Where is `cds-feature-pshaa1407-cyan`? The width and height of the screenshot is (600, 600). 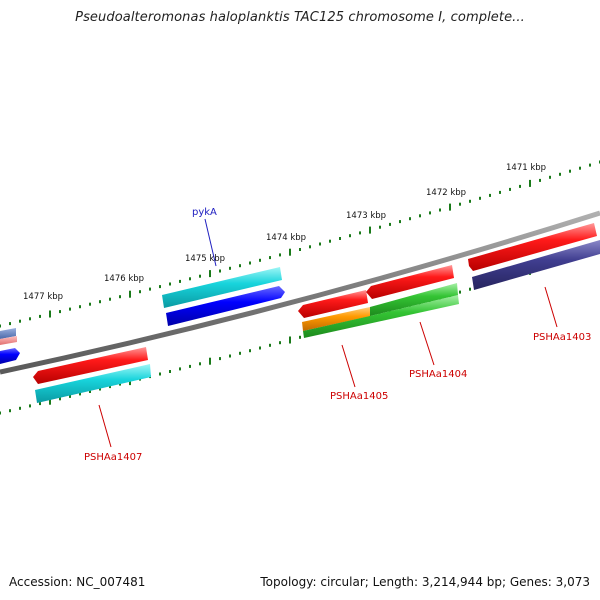
cds-feature-pshaa1407-cyan is located at coordinates (93, 383).